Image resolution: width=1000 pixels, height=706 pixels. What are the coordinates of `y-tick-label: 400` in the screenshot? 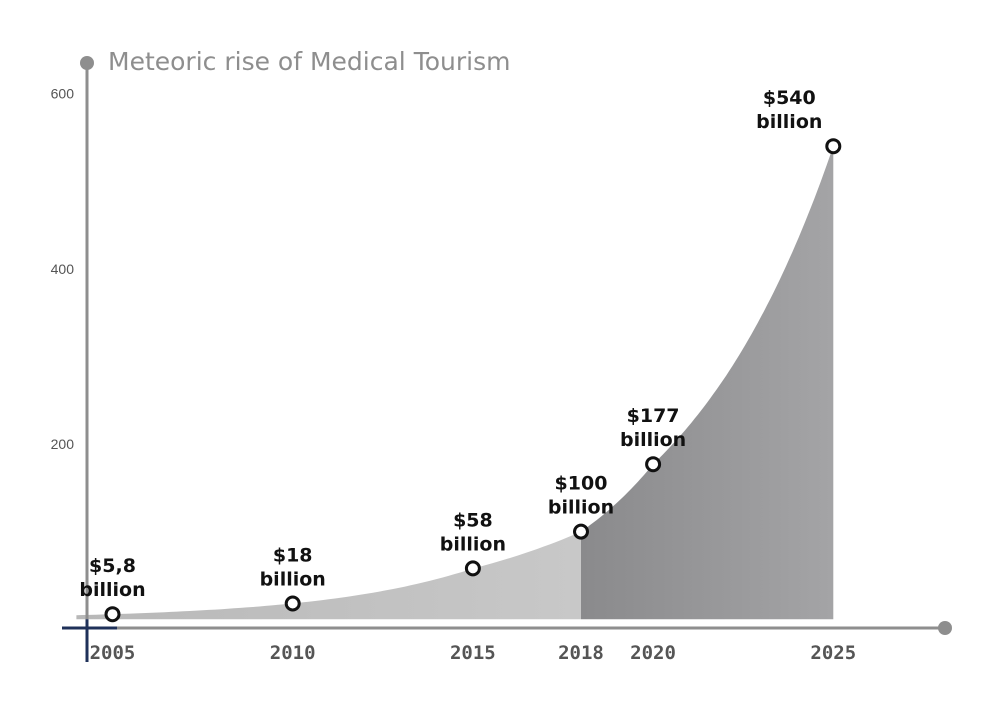 It's located at (63, 269).